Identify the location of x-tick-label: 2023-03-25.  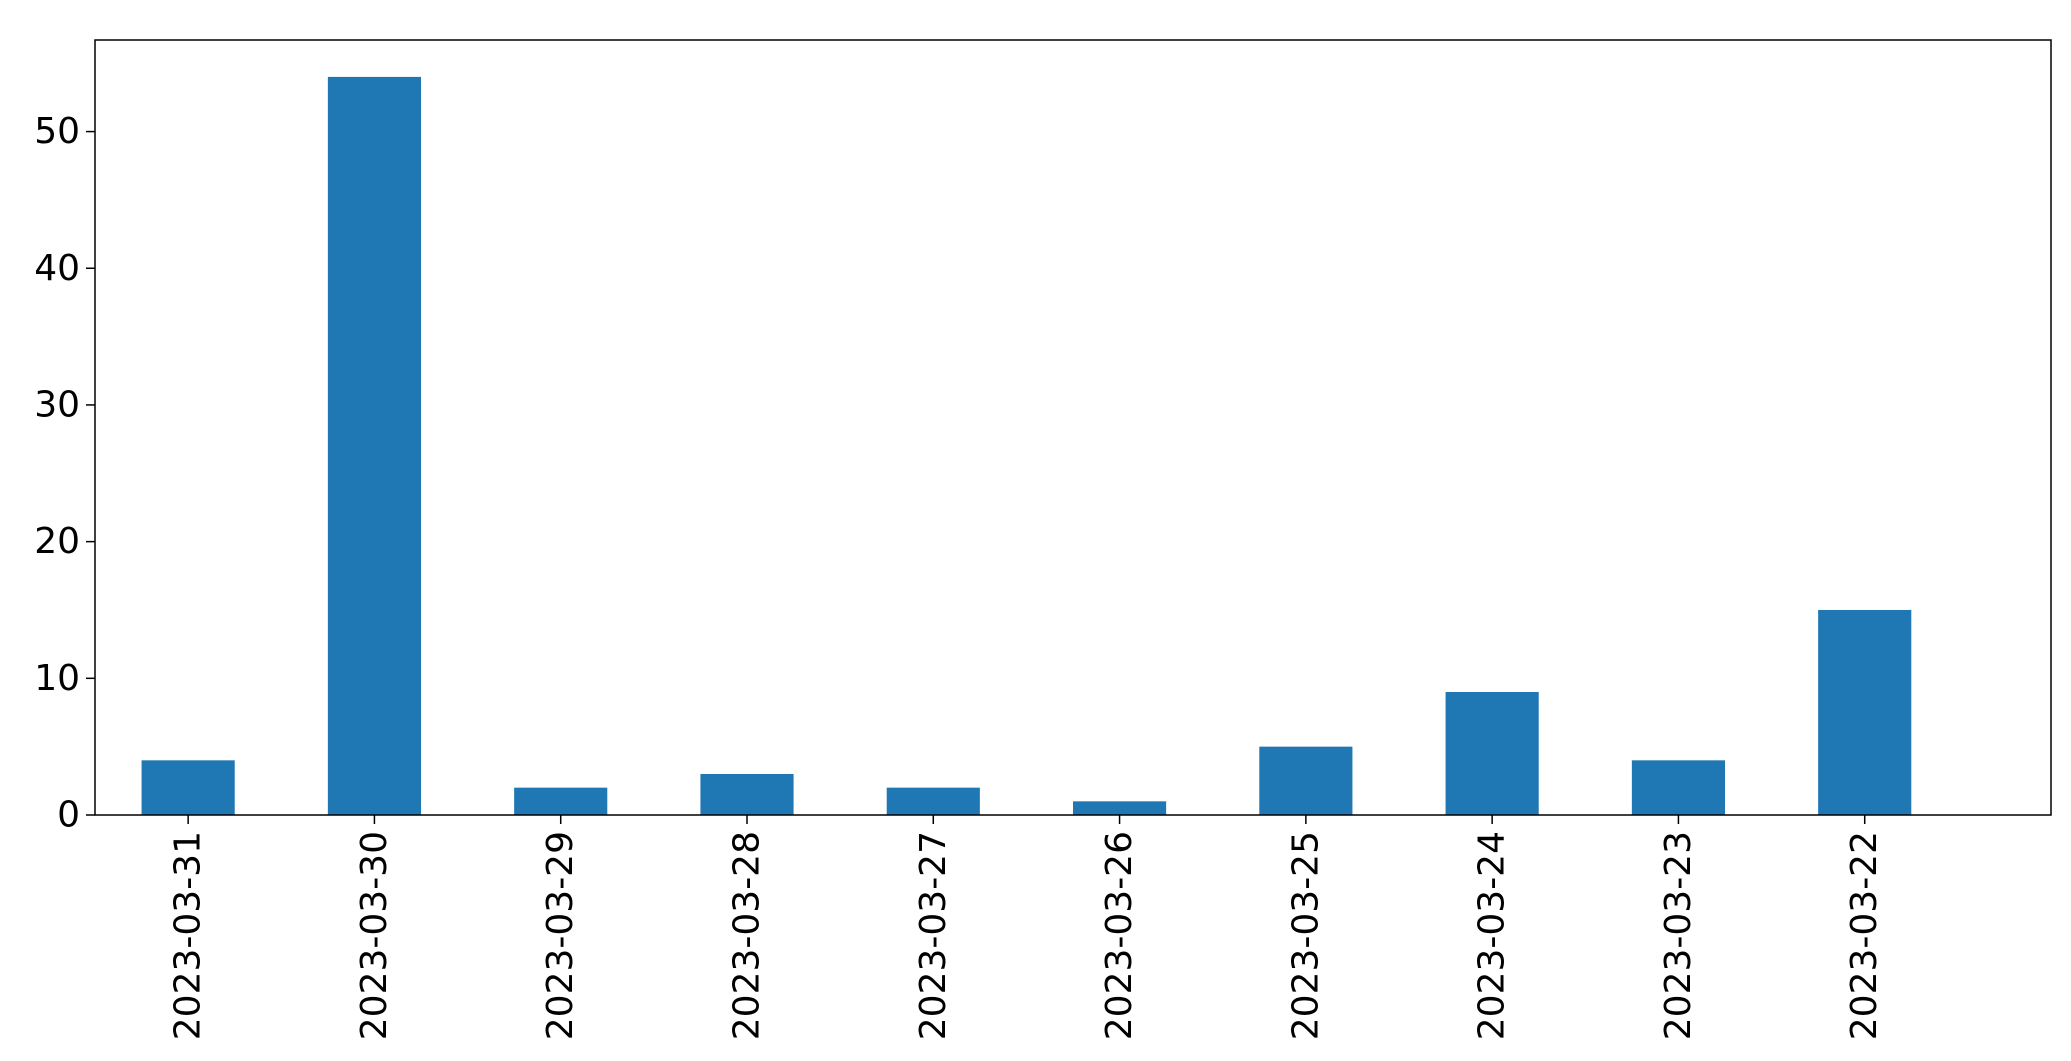
(1305, 935).